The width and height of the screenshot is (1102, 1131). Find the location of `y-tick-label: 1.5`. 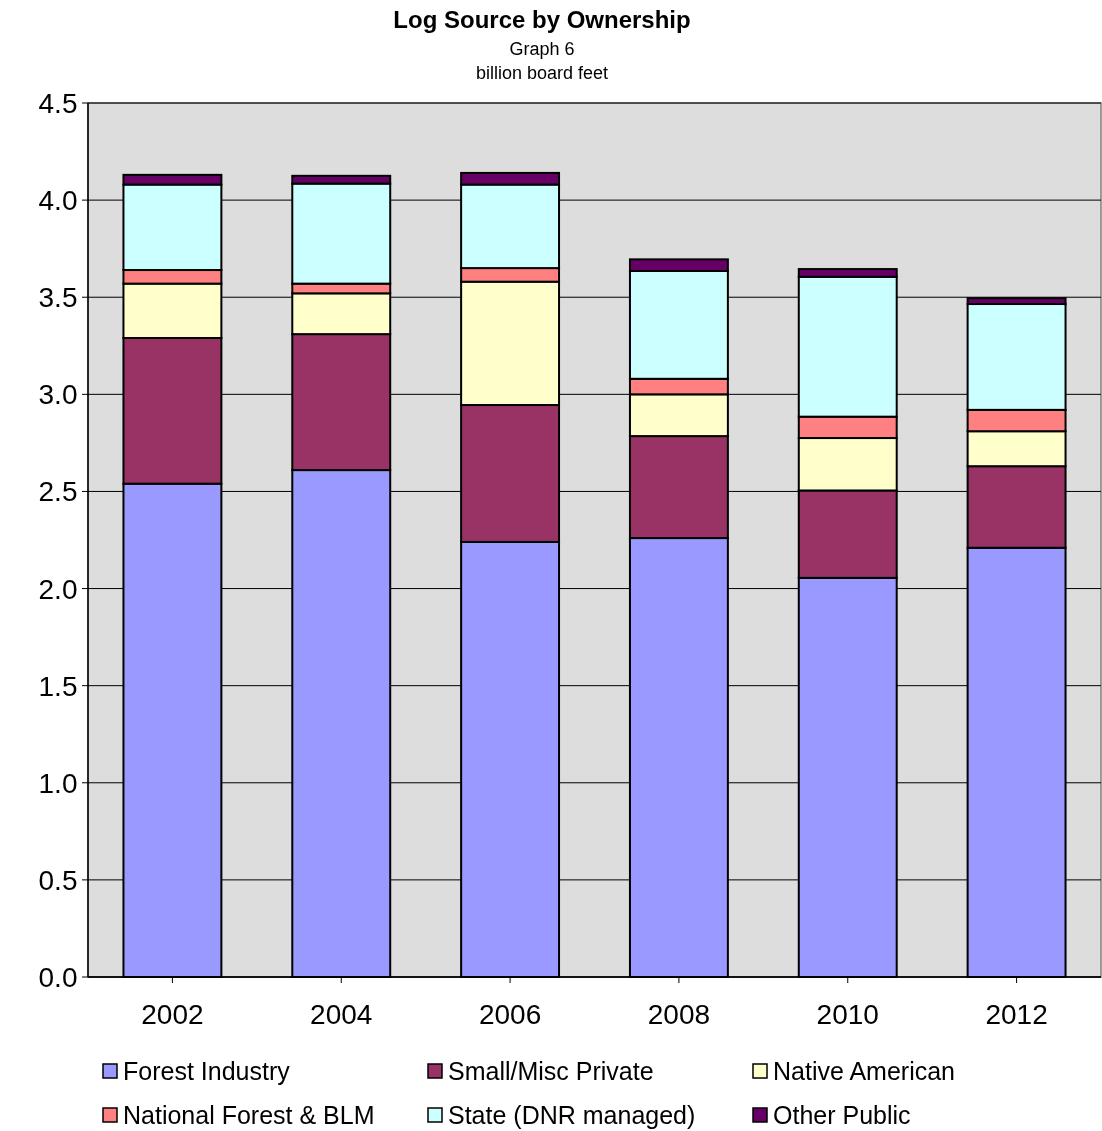

y-tick-label: 1.5 is located at coordinates (58, 686).